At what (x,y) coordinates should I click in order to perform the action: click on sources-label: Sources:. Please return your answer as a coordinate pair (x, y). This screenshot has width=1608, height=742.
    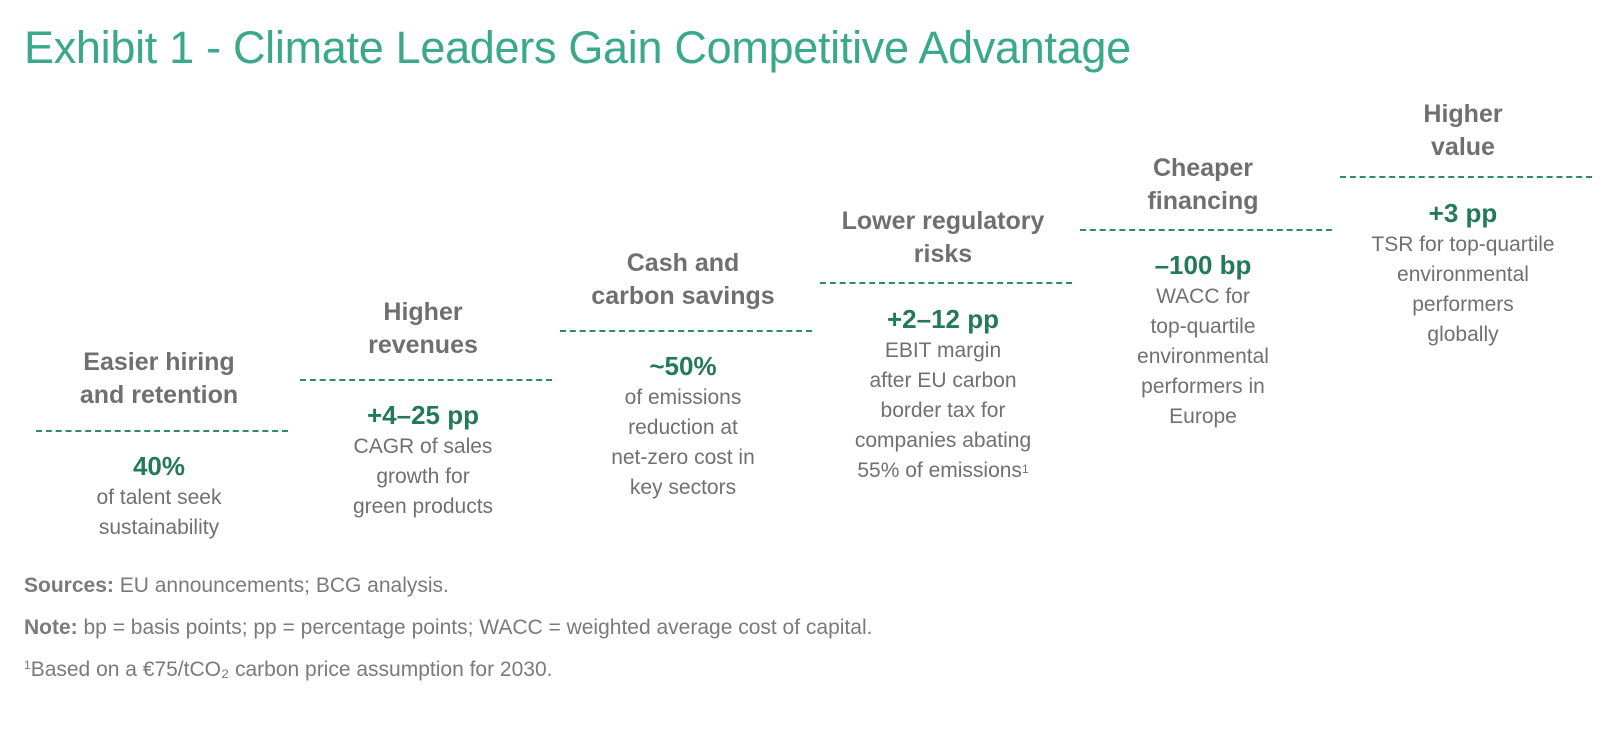
    Looking at the image, I should click on (69, 585).